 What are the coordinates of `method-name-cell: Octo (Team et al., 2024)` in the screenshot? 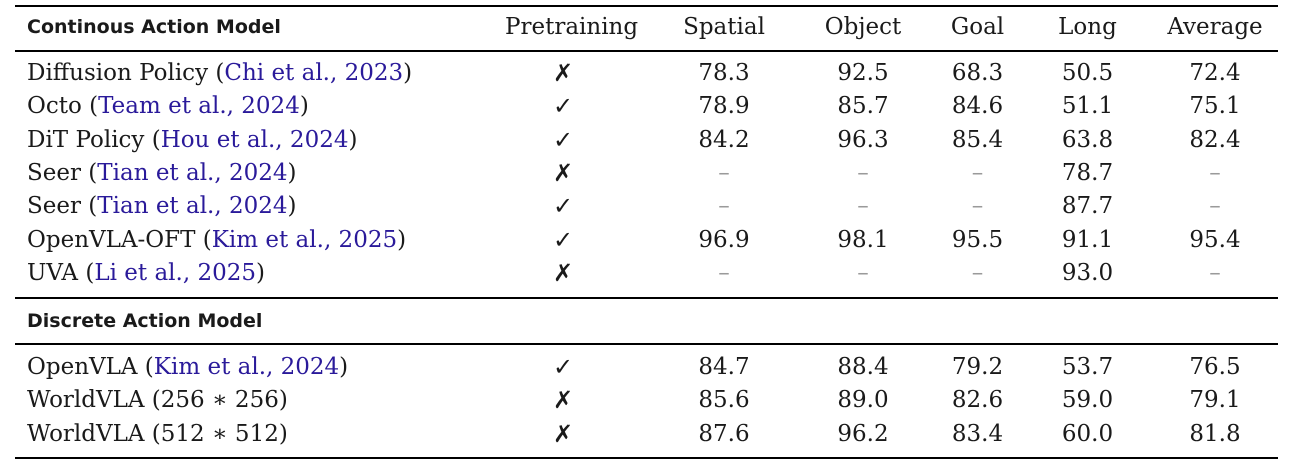 It's located at (168, 106).